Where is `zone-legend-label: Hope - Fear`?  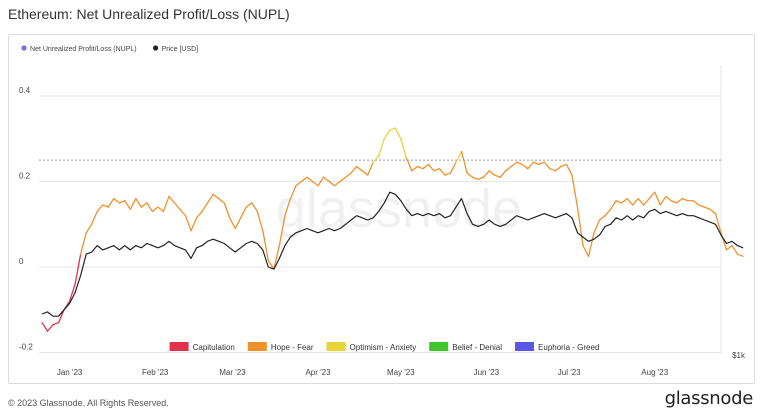
zone-legend-label: Hope - Fear is located at coordinates (292, 347).